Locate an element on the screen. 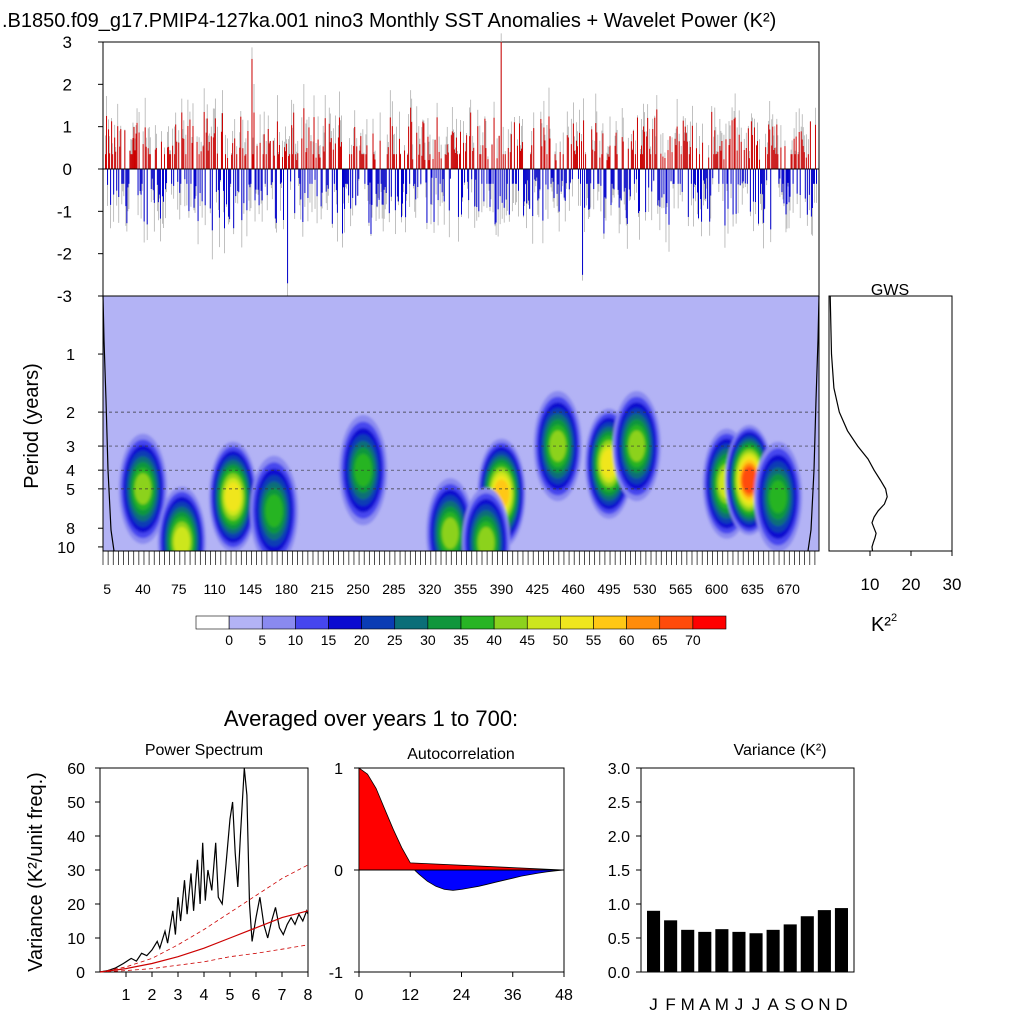 The width and height of the screenshot is (1024, 1024). wavelet-x-tick-label: 110 is located at coordinates (214, 589).